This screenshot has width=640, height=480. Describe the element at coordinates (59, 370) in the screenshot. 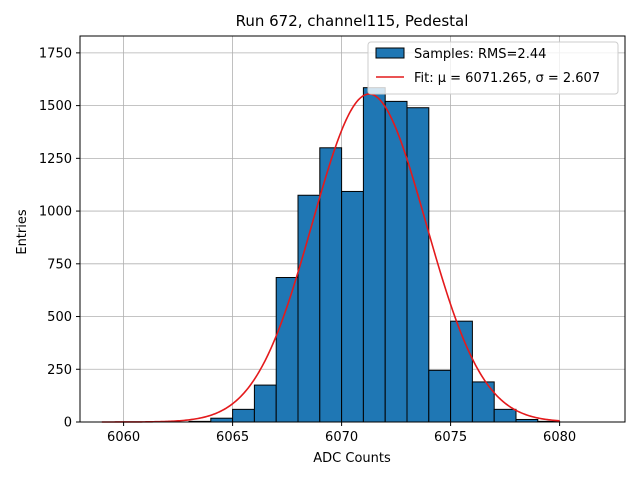

I see `y-tick-label: 250` at that location.